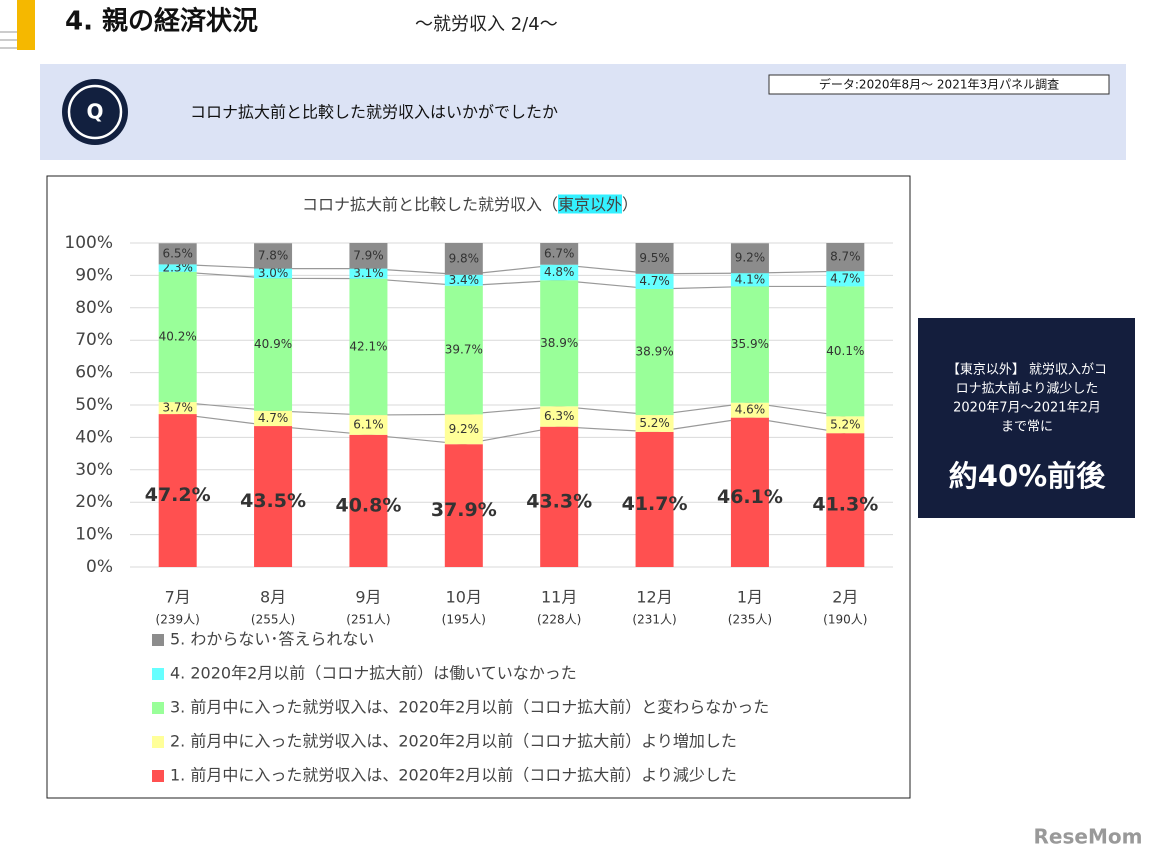  I want to click on value-label: 42.1%, so click(368, 346).